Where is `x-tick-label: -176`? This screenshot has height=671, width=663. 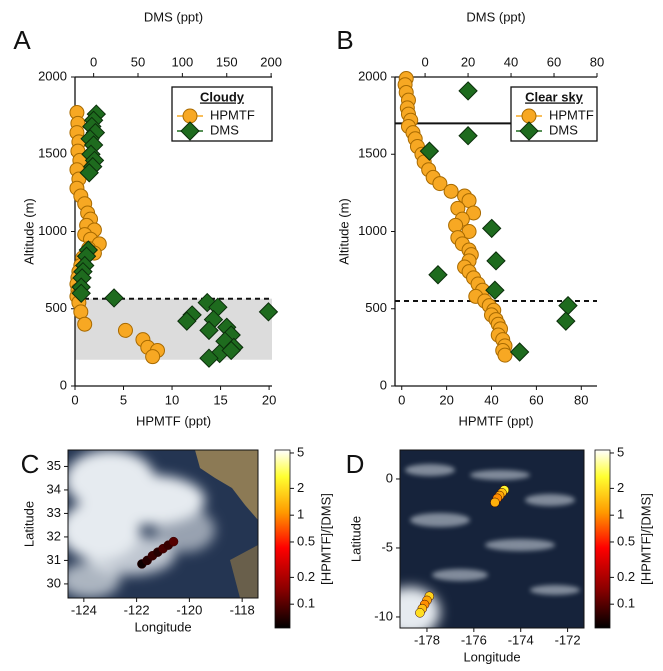
x-tick-label: -176 is located at coordinates (474, 639).